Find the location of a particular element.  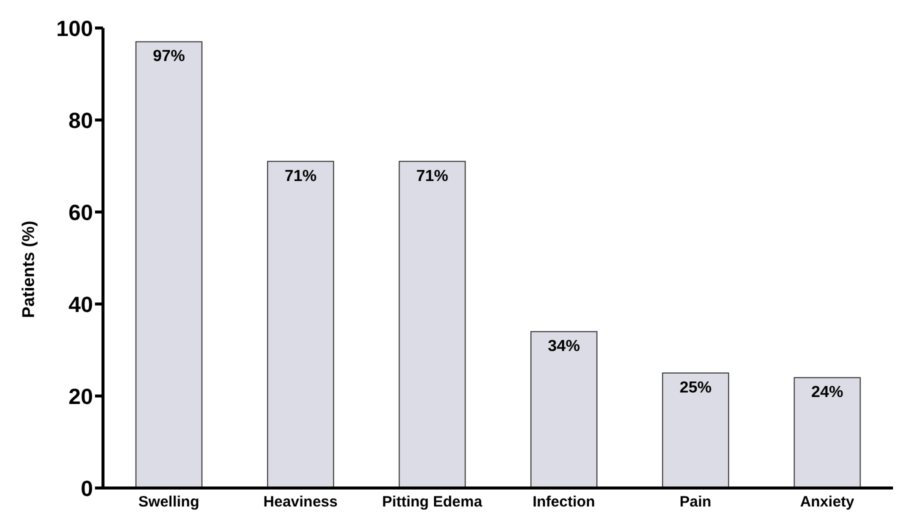

data-label: 34% is located at coordinates (564, 346).